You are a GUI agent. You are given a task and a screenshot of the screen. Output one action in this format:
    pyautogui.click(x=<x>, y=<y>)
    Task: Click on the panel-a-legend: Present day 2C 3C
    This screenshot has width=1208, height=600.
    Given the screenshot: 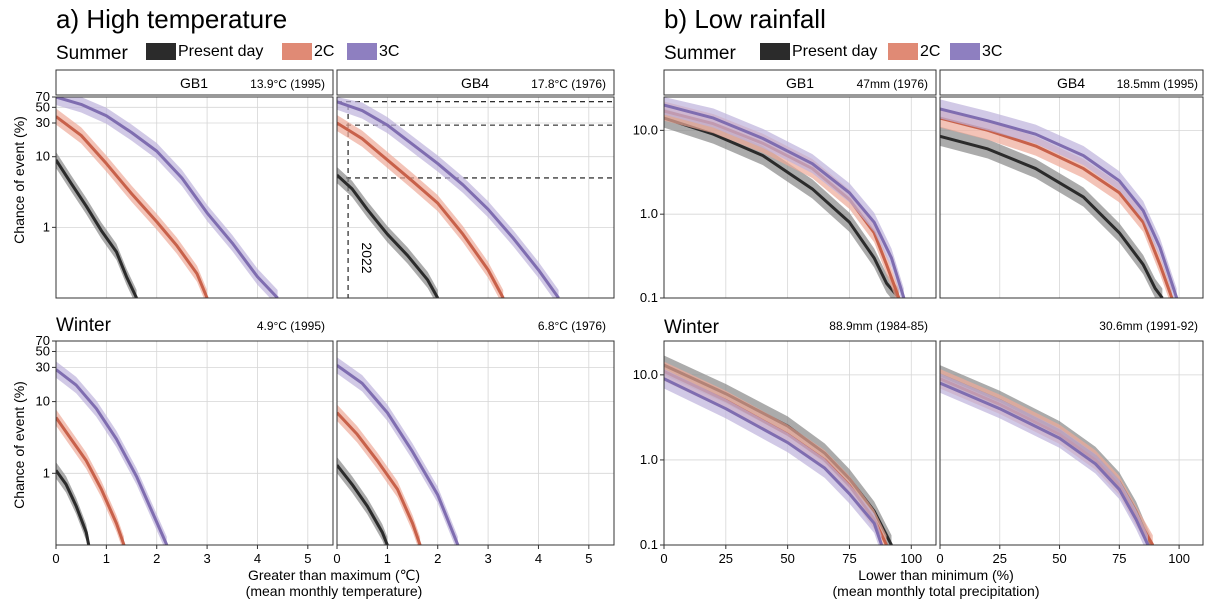 What is the action you would take?
    pyautogui.click(x=272, y=51)
    